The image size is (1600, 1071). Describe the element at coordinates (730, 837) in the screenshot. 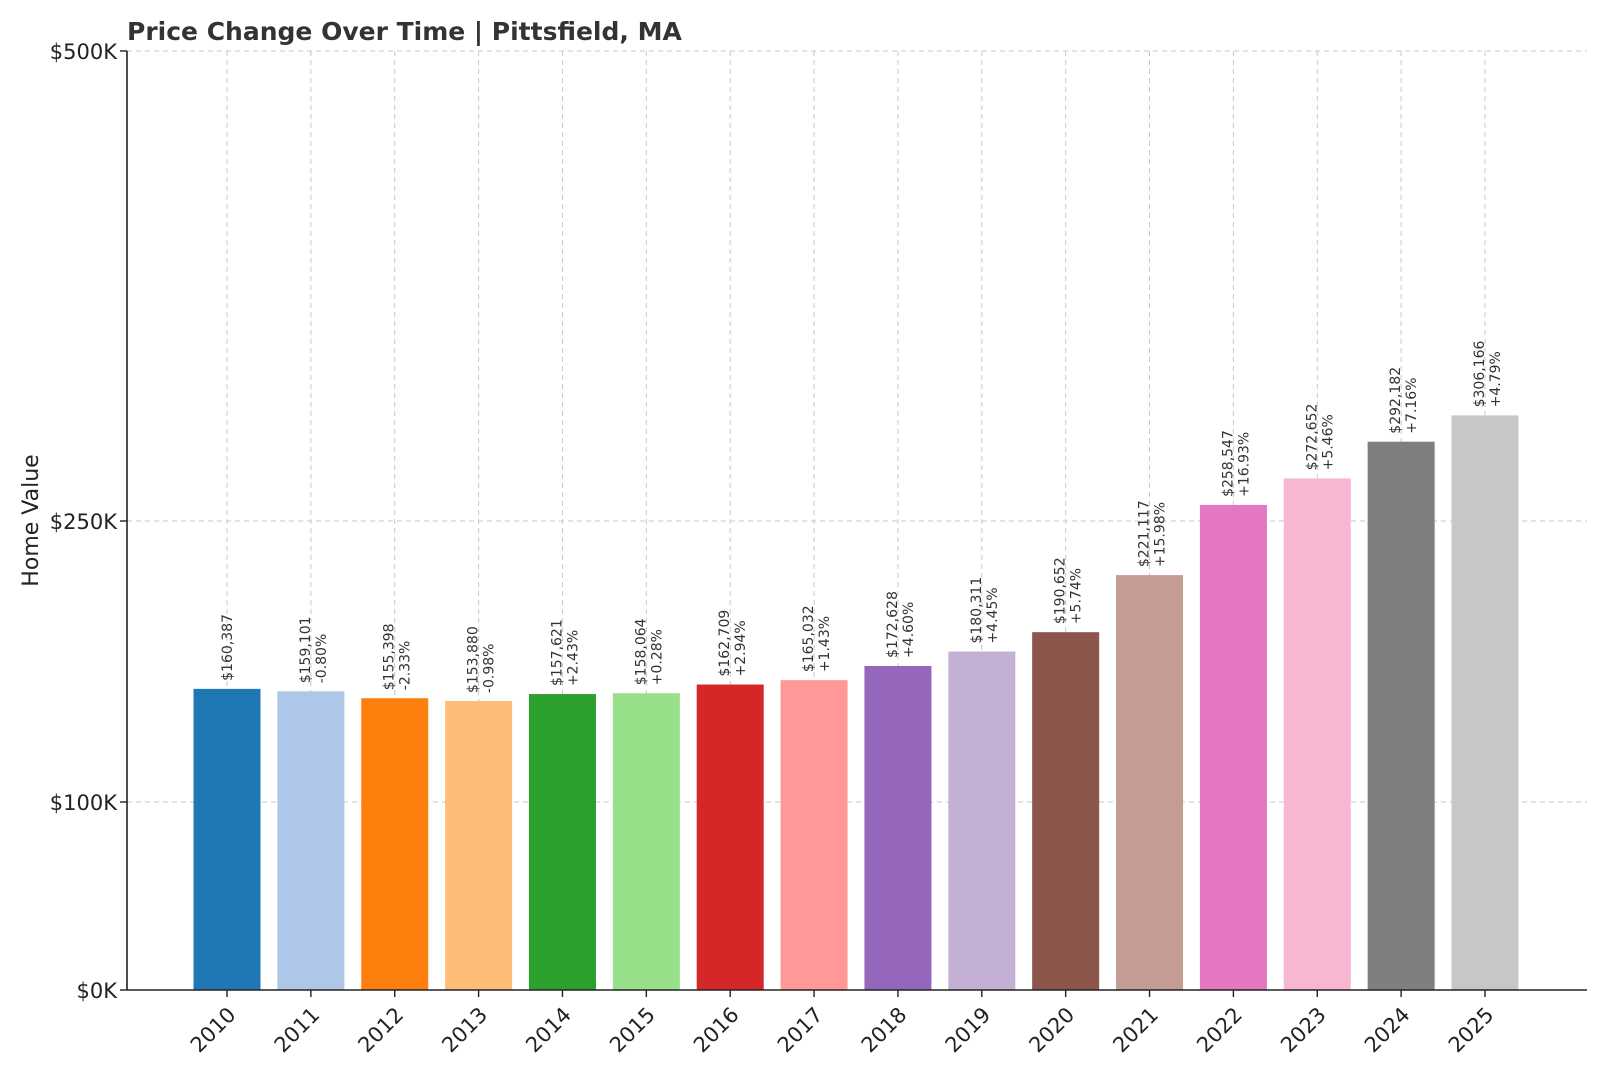

I see `bar-2016` at that location.